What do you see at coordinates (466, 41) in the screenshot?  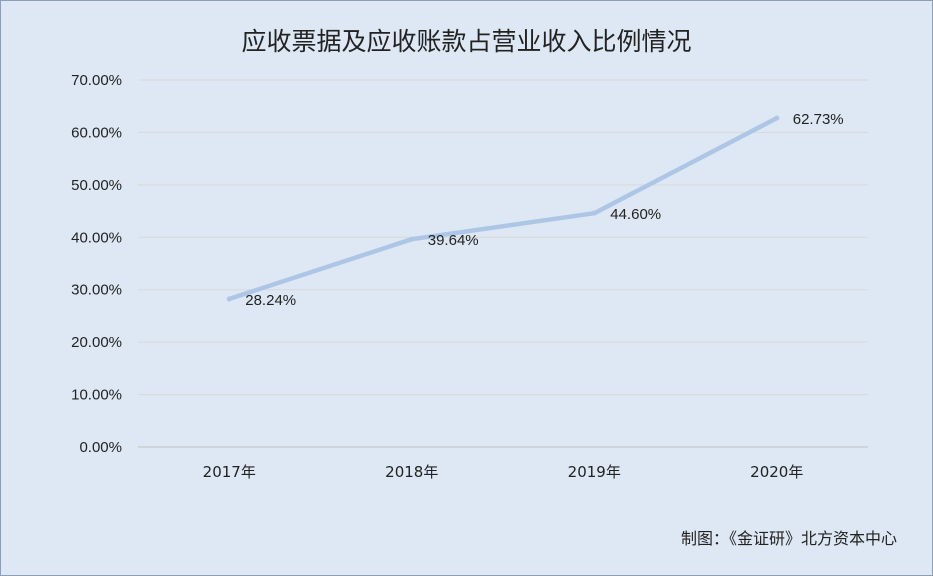 I see `chart-title: 应收票据及应收账款占营业收入比例情况` at bounding box center [466, 41].